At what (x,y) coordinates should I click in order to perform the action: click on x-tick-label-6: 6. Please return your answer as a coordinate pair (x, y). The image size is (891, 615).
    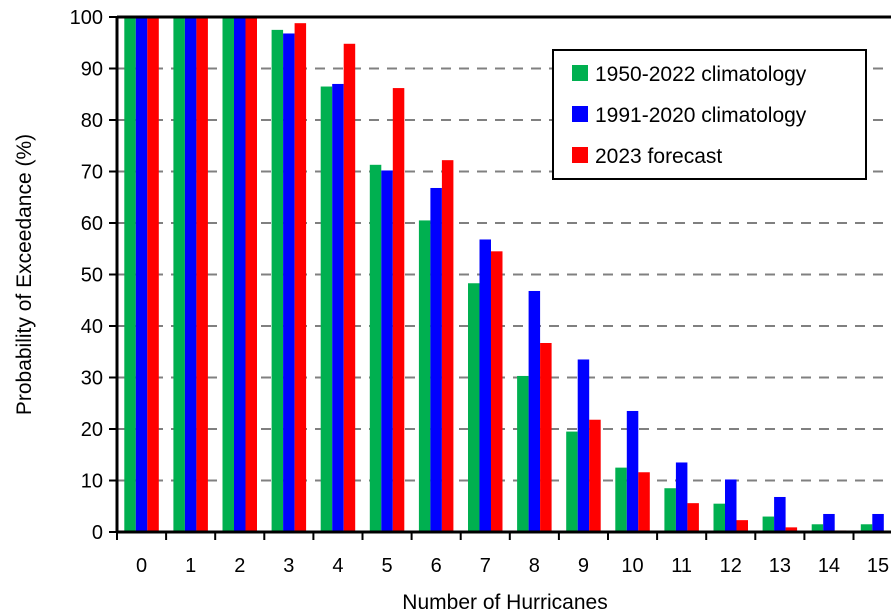
    Looking at the image, I should click on (436, 566).